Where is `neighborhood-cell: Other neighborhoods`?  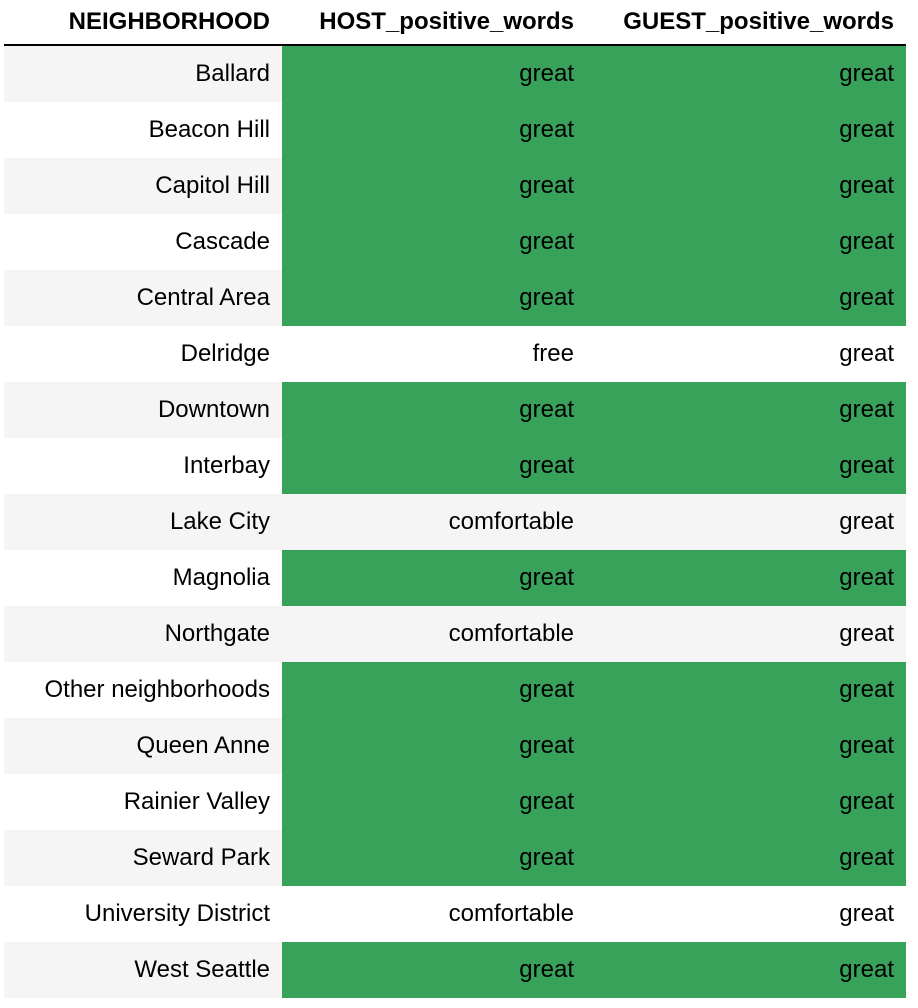 neighborhood-cell: Other neighborhoods is located at coordinates (157, 689).